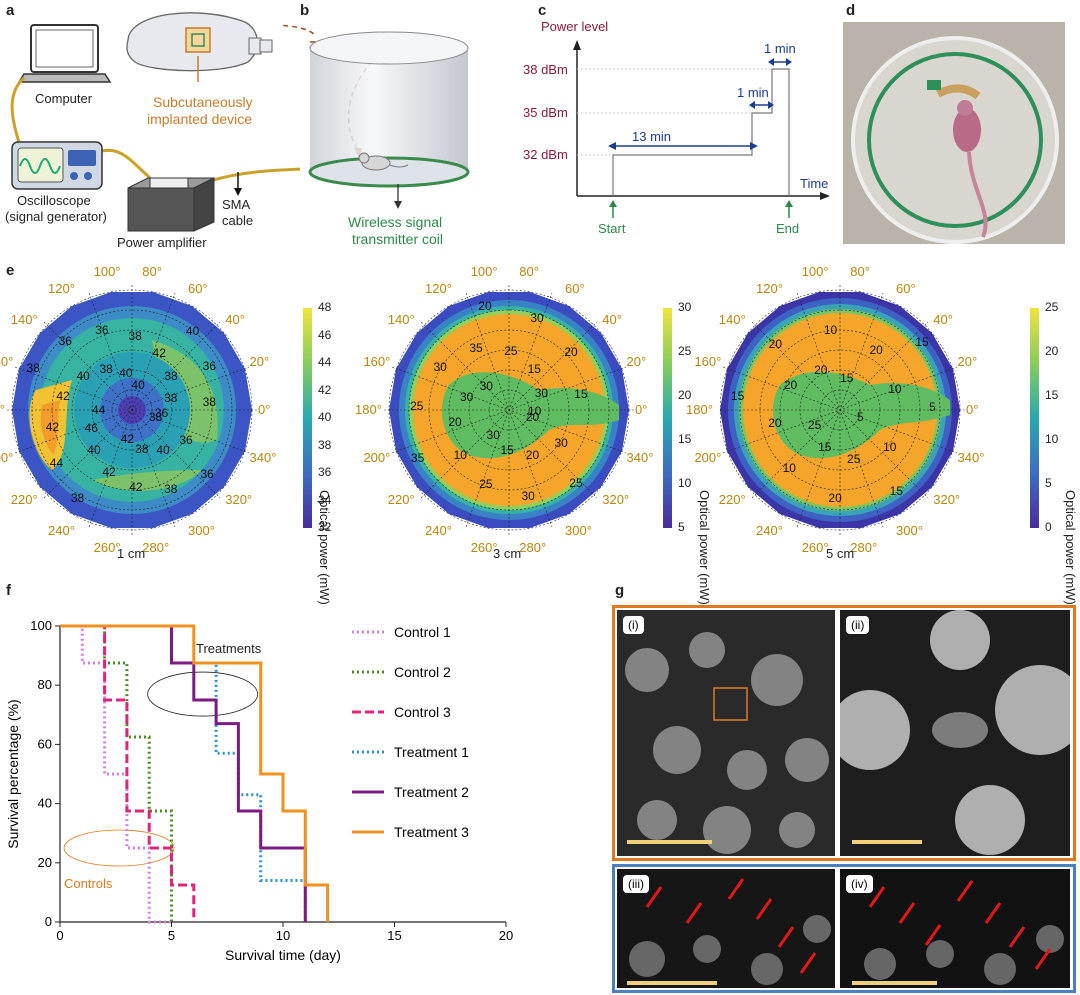 The height and width of the screenshot is (995, 1080). What do you see at coordinates (685, 307) in the screenshot?
I see `colorbar-tick-1-0: 30` at bounding box center [685, 307].